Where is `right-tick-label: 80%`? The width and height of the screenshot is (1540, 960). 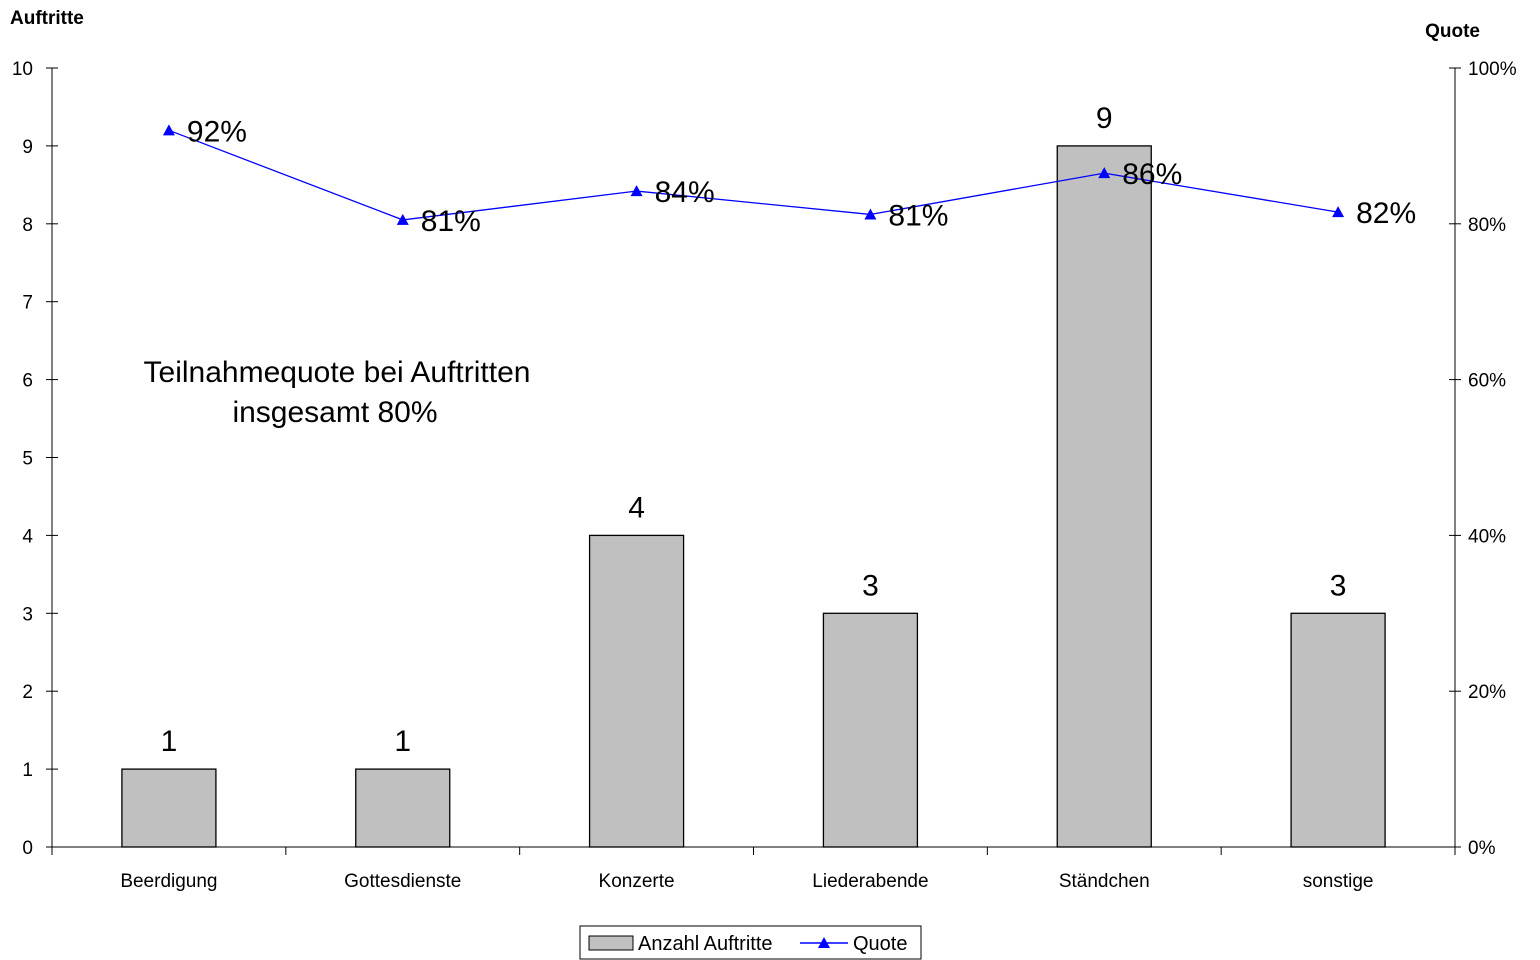 right-tick-label: 80% is located at coordinates (1487, 225).